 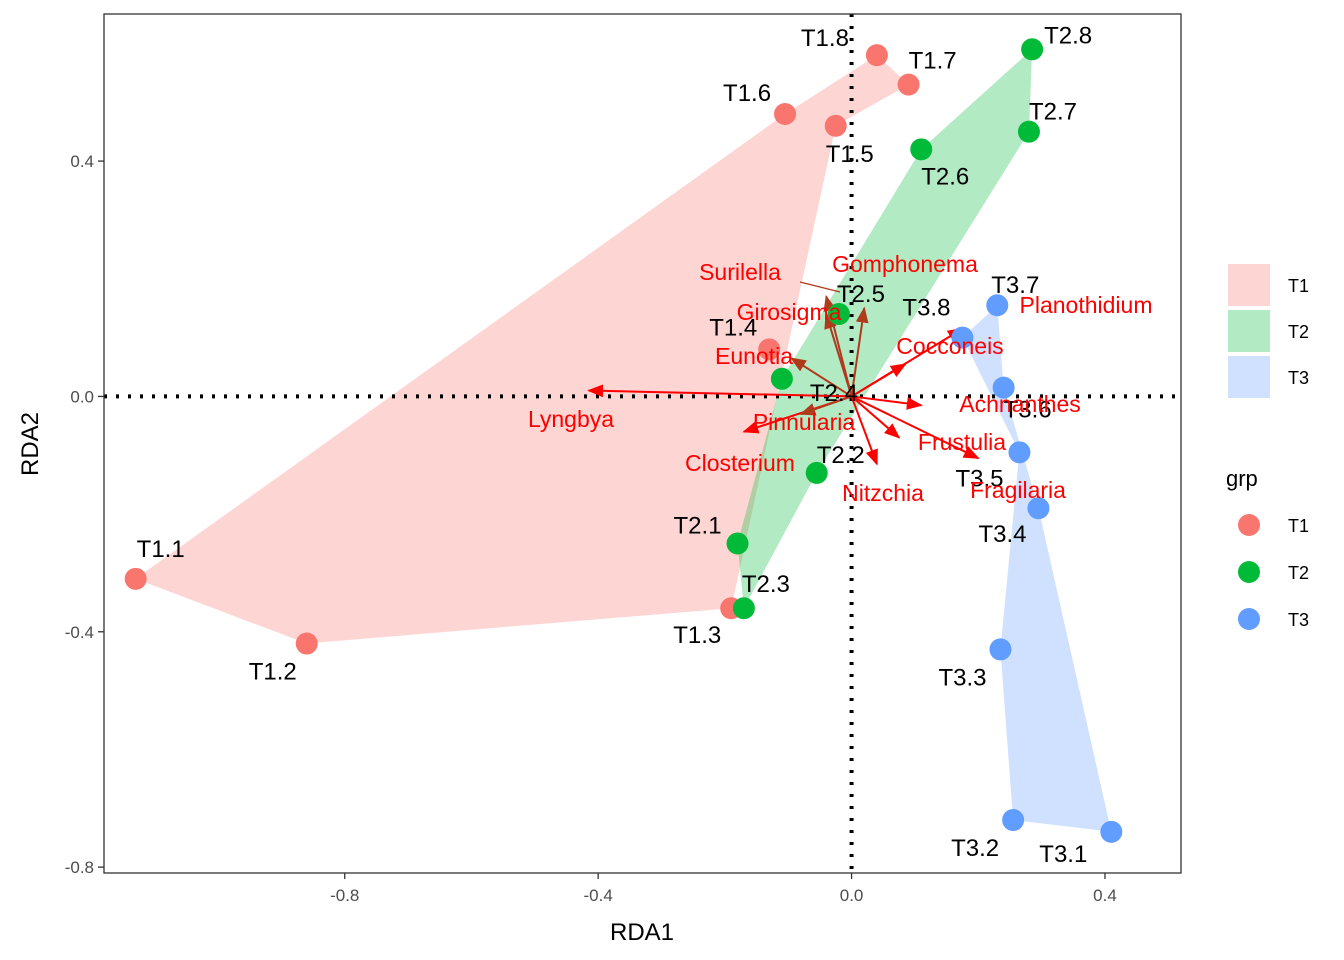 What do you see at coordinates (834, 393) in the screenshot?
I see `label-t2-4: T2.4` at bounding box center [834, 393].